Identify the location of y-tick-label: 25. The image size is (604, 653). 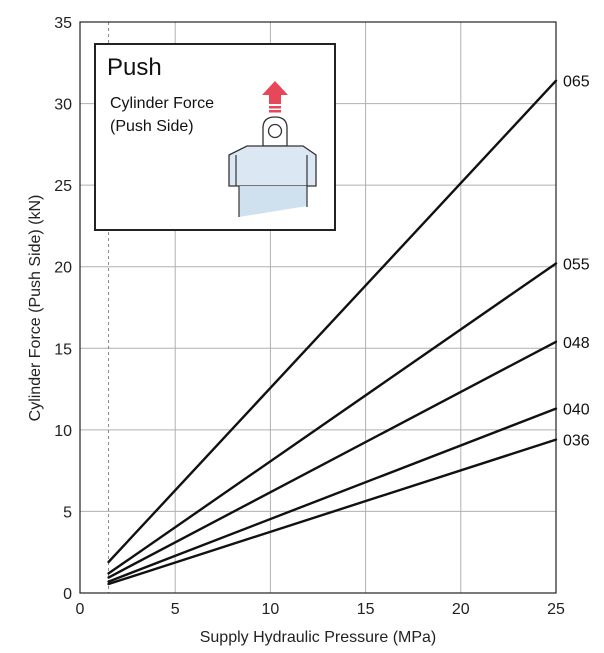
(63, 186).